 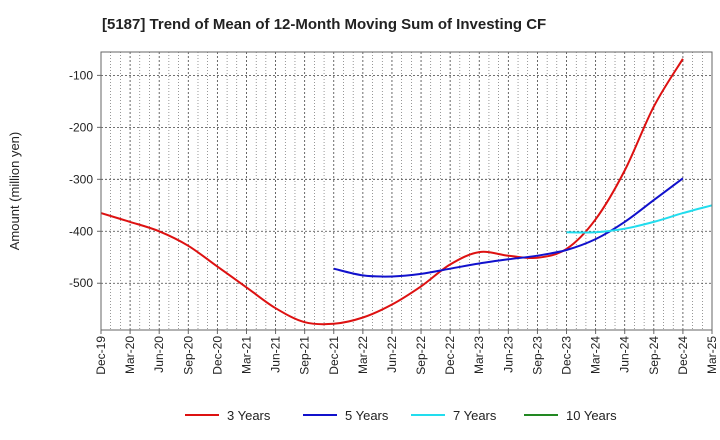 What do you see at coordinates (537, 355) in the screenshot?
I see `x-tick-label: Sep-23` at bounding box center [537, 355].